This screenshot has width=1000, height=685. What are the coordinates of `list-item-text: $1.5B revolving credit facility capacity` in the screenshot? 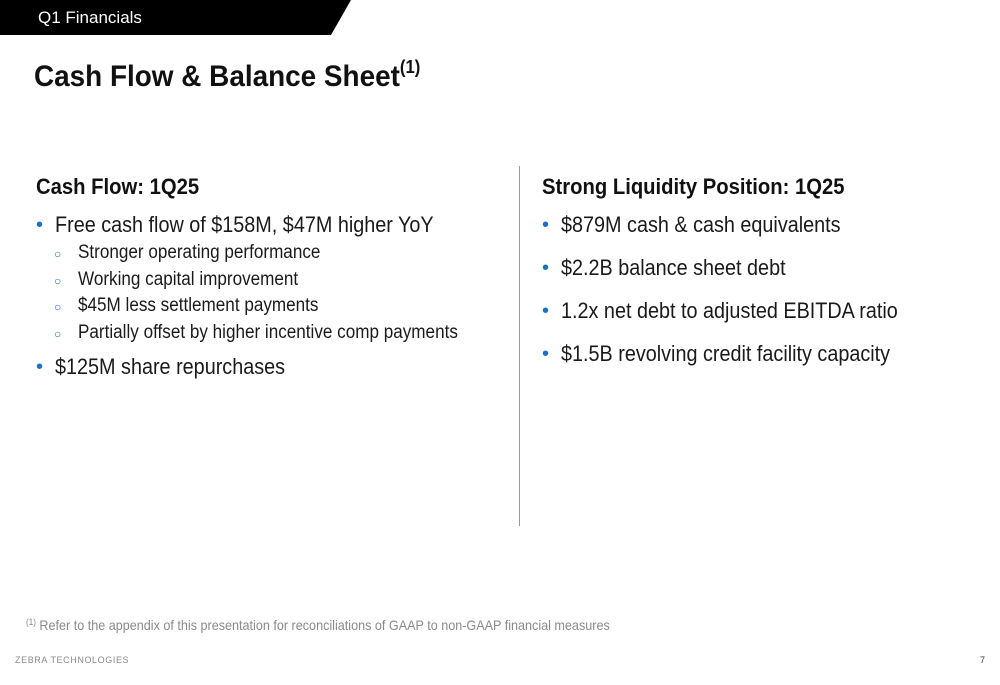 It's located at (726, 353).